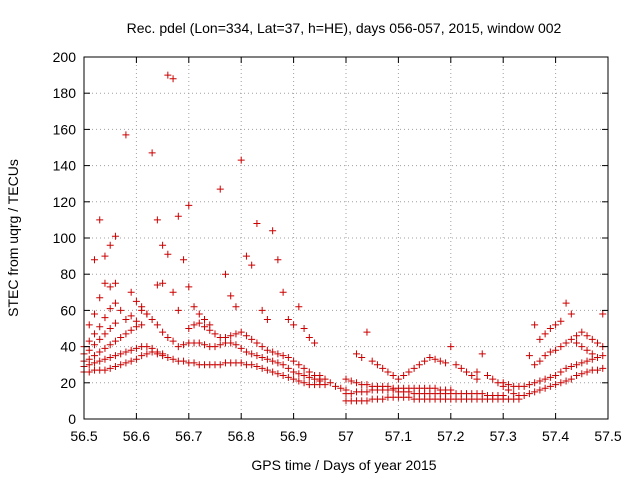 This screenshot has width=640, height=480. I want to click on y-tick-label: 80, so click(68, 274).